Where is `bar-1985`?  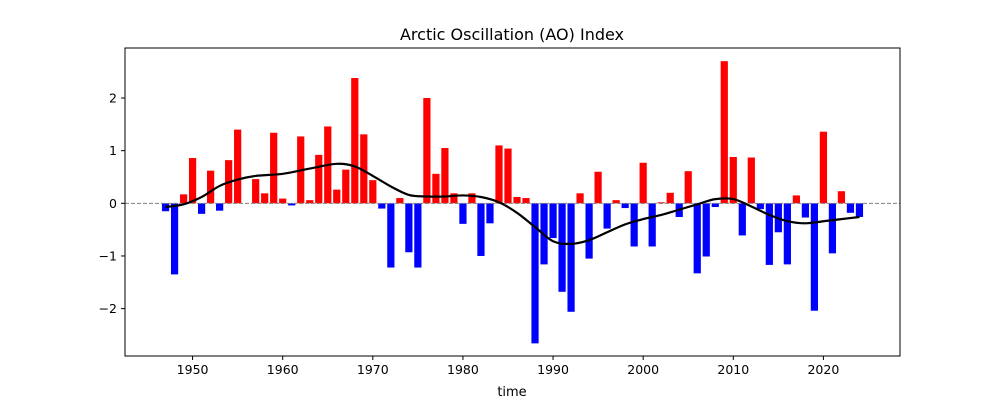
bar-1985 is located at coordinates (508, 176).